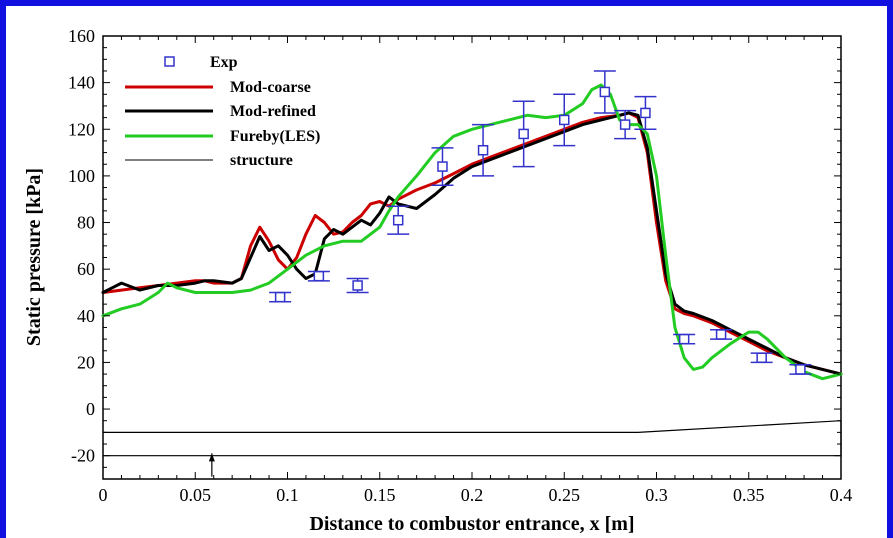  I want to click on x-tick-label: 0.15, so click(380, 495).